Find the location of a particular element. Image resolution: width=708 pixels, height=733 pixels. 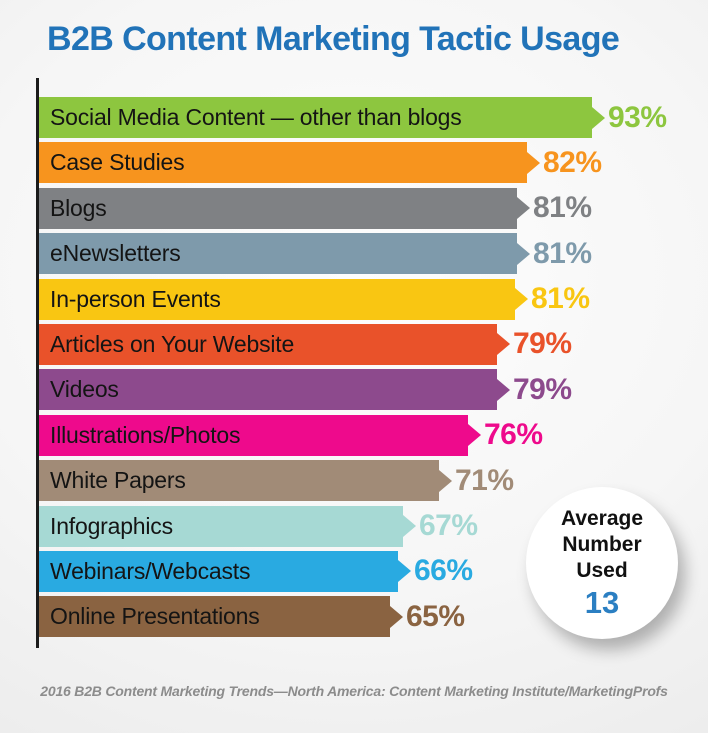

bar: Infographics is located at coordinates (221, 526).